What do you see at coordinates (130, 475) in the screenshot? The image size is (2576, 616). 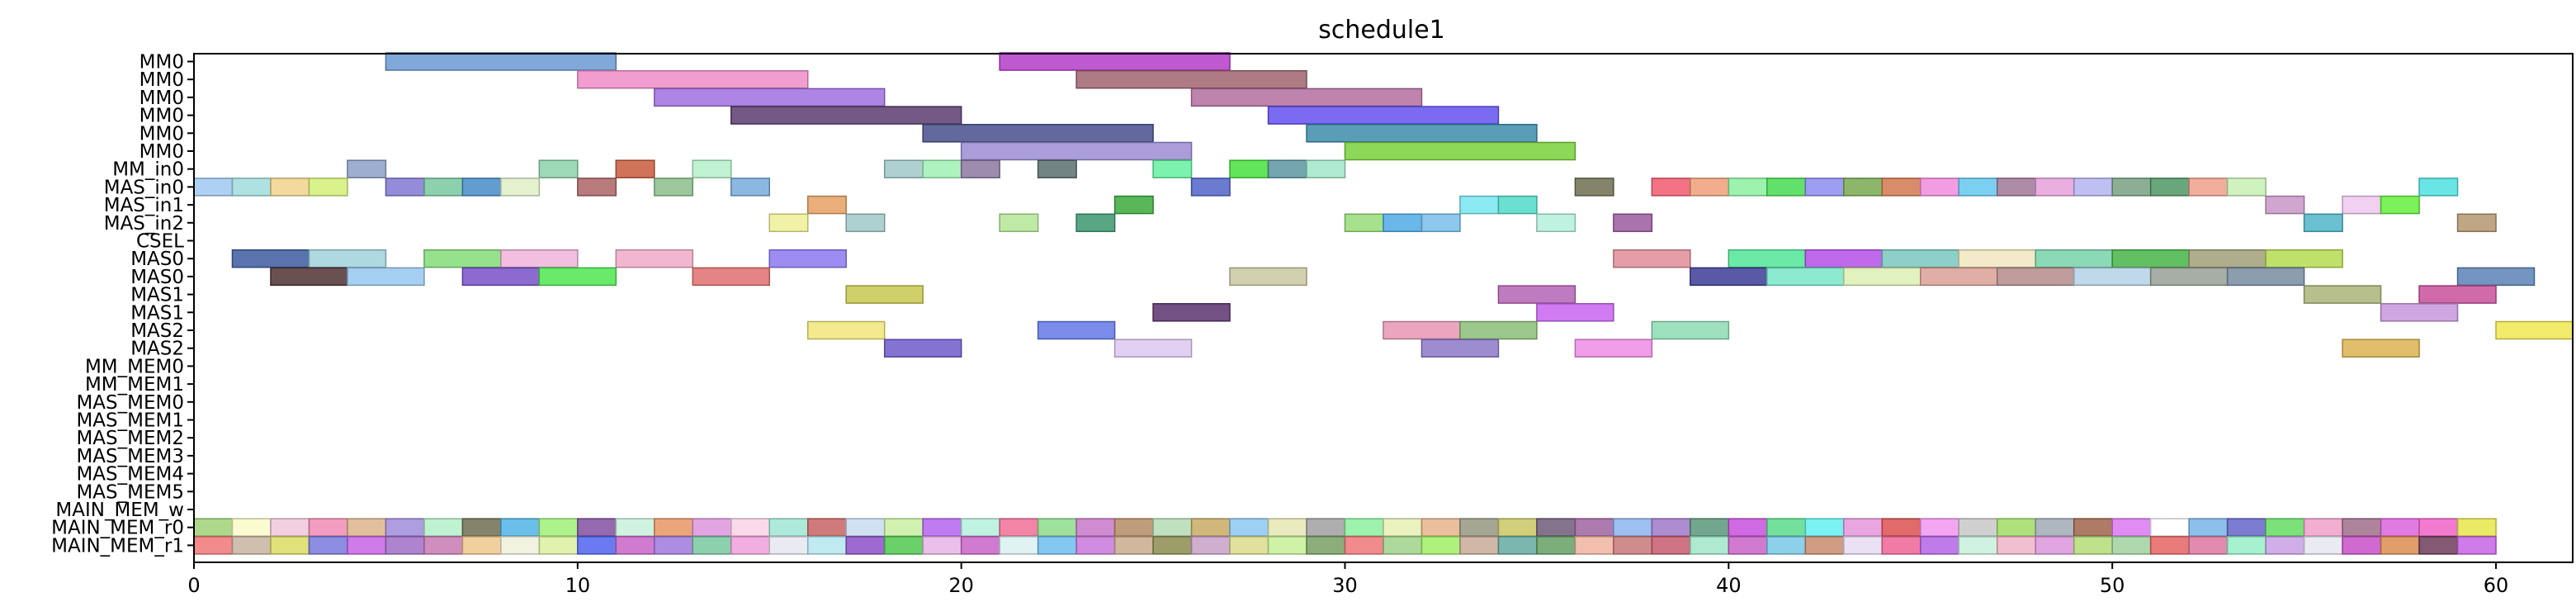 I see `y-tick-label: MAS_MEM4` at bounding box center [130, 475].